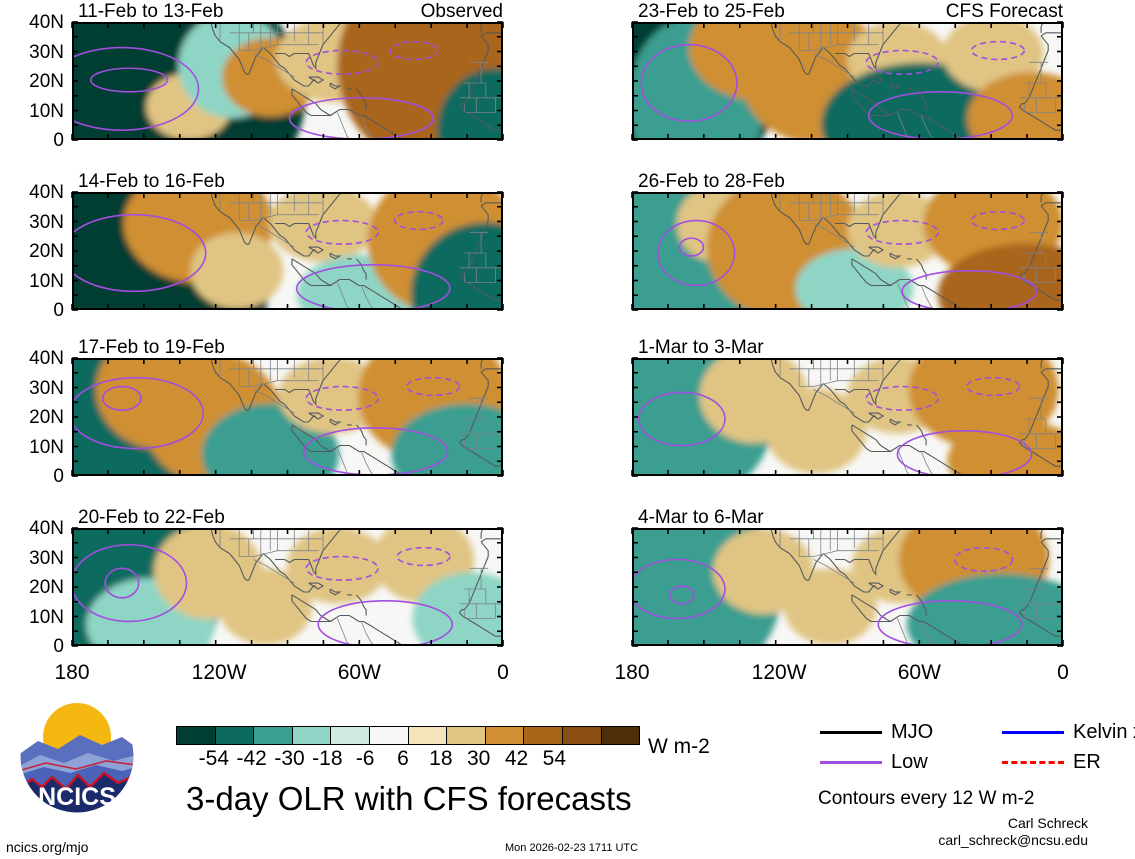 This screenshot has height=859, width=1135. I want to click on panel-title: 11-Feb to 13-Feb, so click(151, 11).